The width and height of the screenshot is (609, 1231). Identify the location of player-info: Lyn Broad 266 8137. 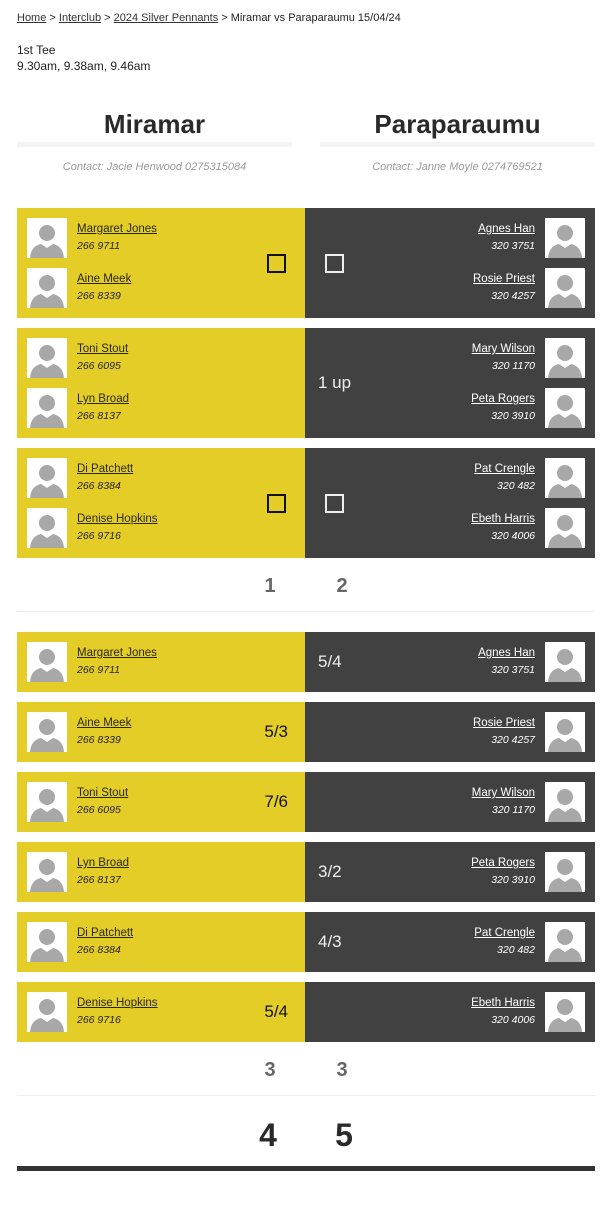
(103, 408).